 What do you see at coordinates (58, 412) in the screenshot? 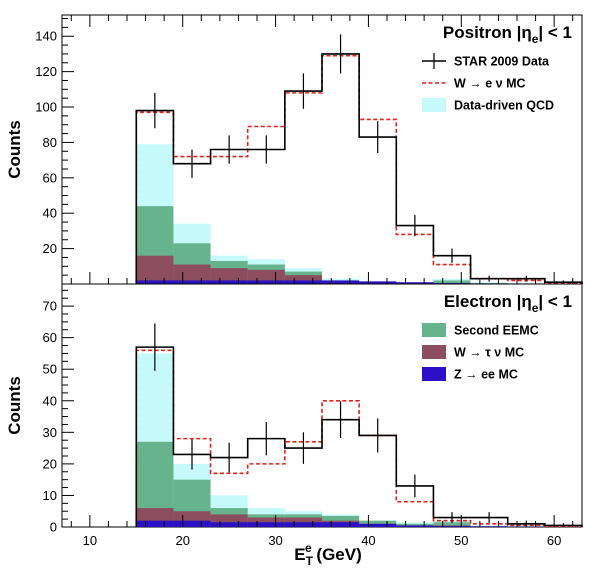
I see `y-axis: 0 10 20 30 40 50 60 70` at bounding box center [58, 412].